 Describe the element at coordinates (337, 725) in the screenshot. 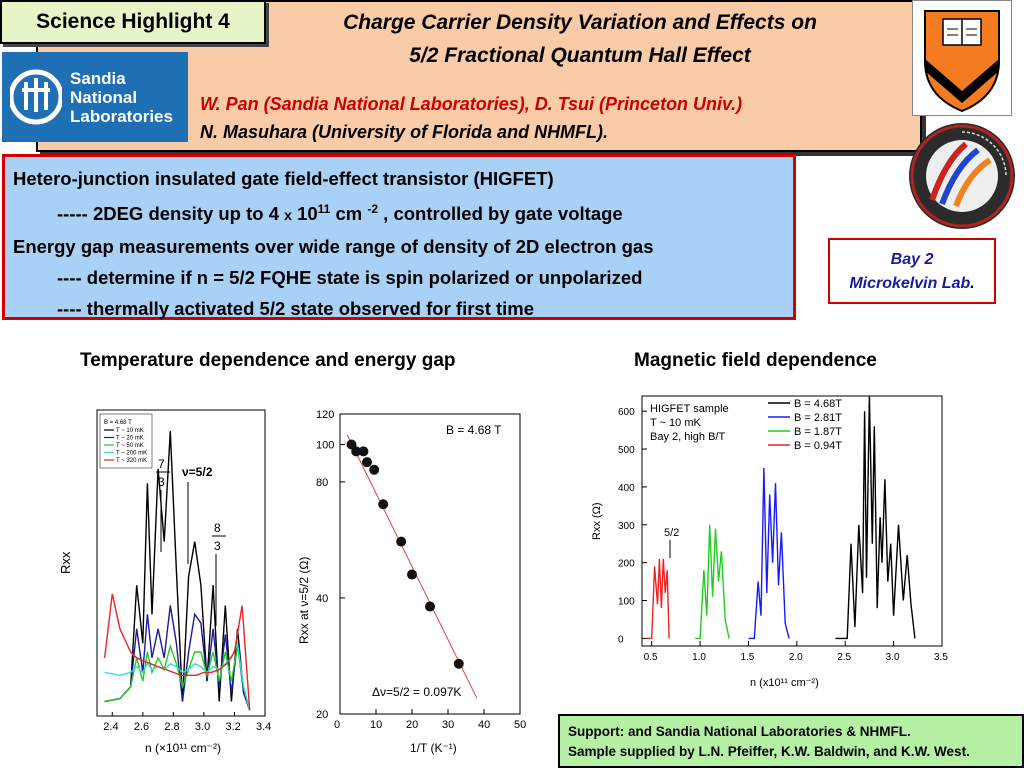

I see `chart2-xtick-0: 0` at that location.